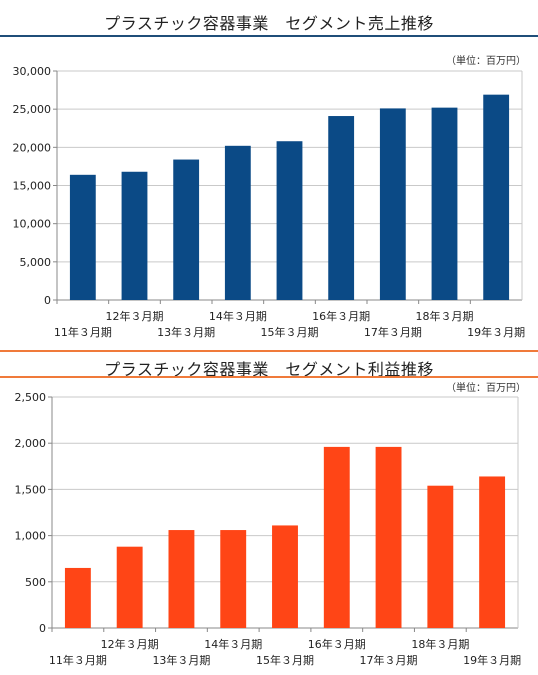 This screenshot has height=675, width=538. Describe the element at coordinates (135, 316) in the screenshot. I see `sales-x-tick-label: 12年３月期` at that location.